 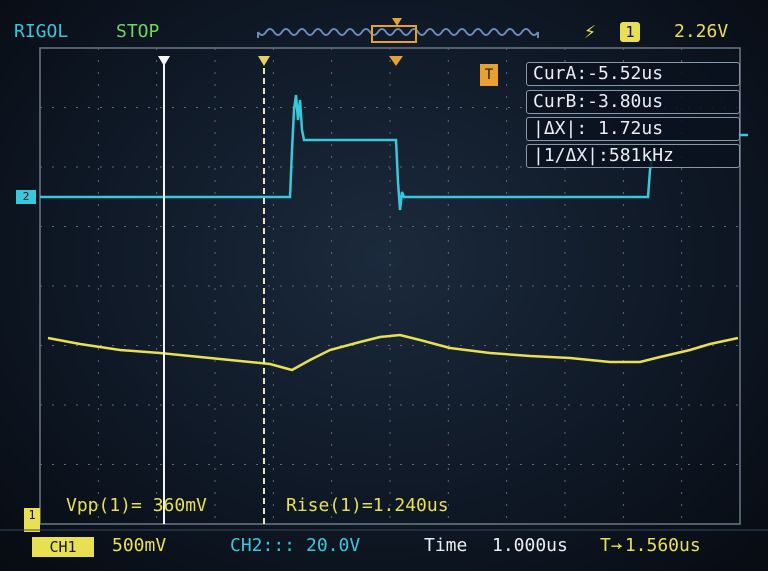 What do you see at coordinates (397, 22) in the screenshot?
I see `memory-trigger-marker` at bounding box center [397, 22].